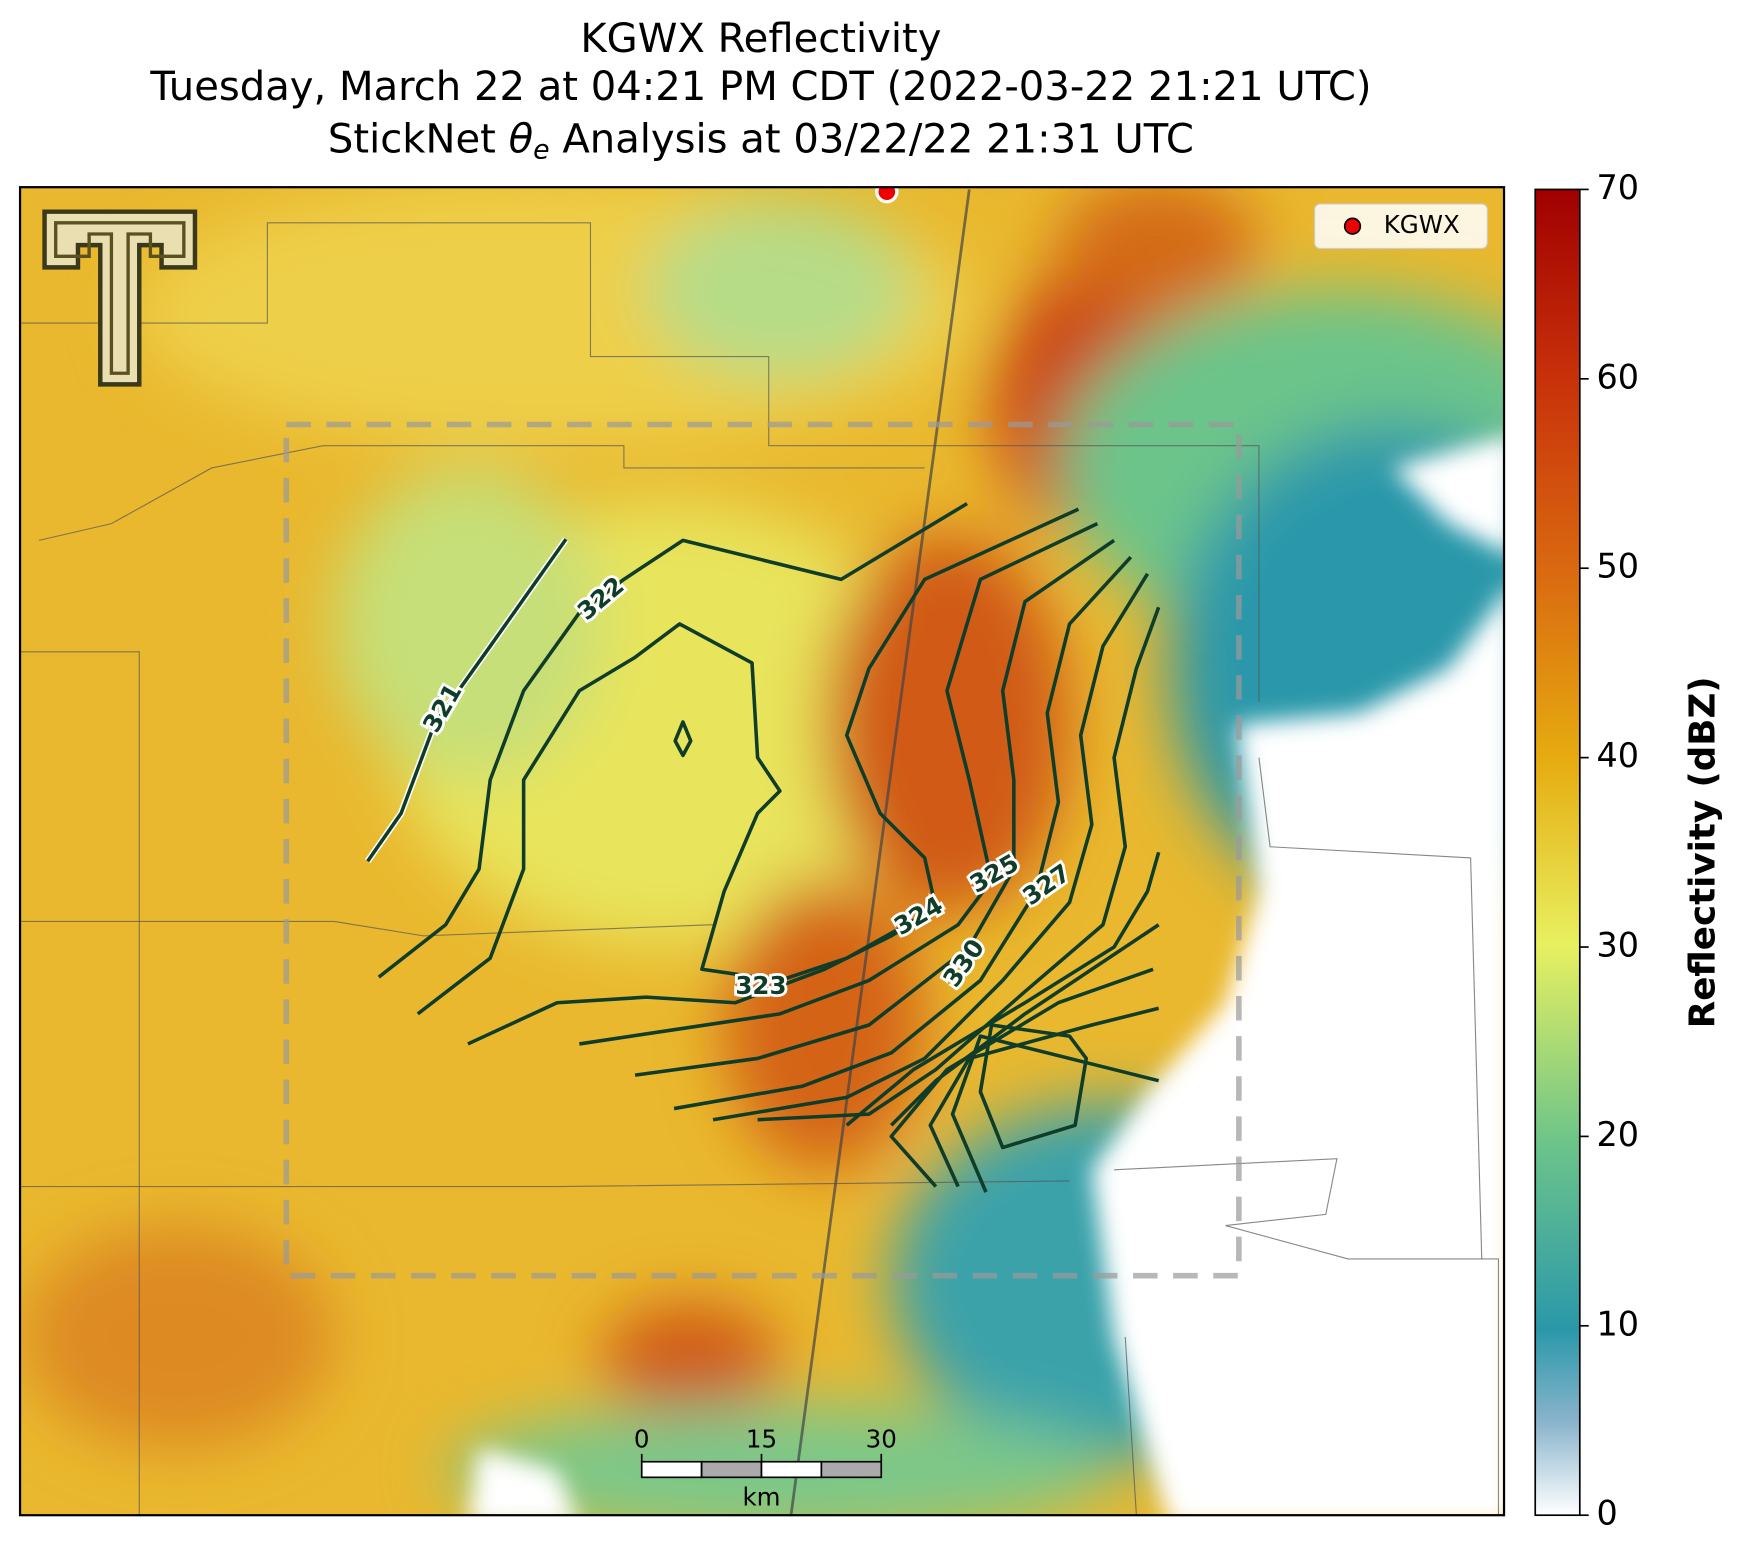 This screenshot has width=1738, height=1552. Describe the element at coordinates (642, 1439) in the screenshot. I see `scale-tick-label: 0` at that location.